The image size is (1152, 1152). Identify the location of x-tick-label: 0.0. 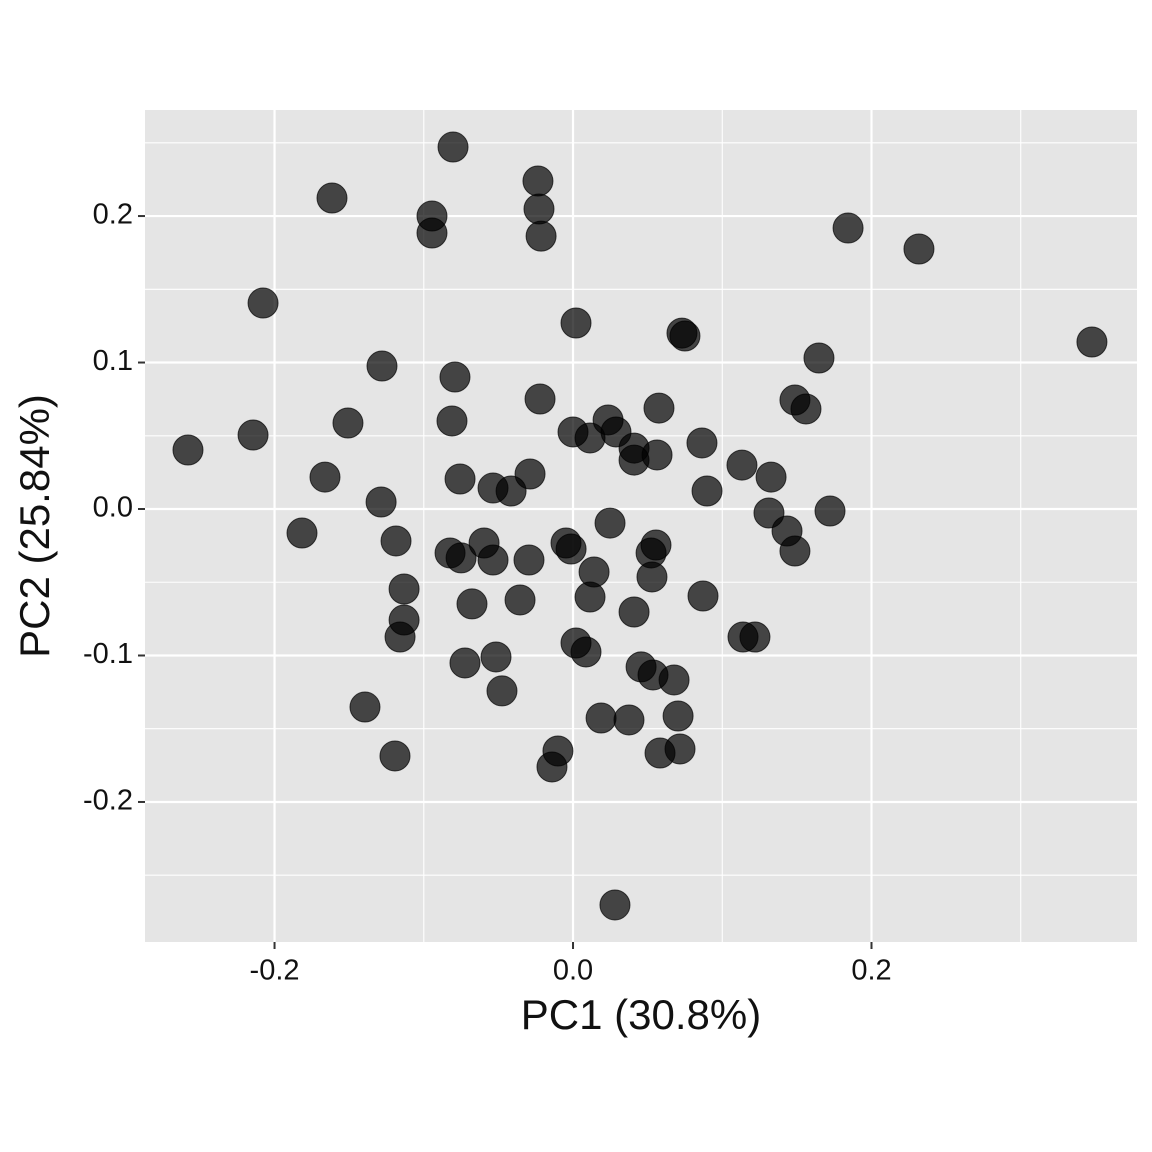
(573, 971).